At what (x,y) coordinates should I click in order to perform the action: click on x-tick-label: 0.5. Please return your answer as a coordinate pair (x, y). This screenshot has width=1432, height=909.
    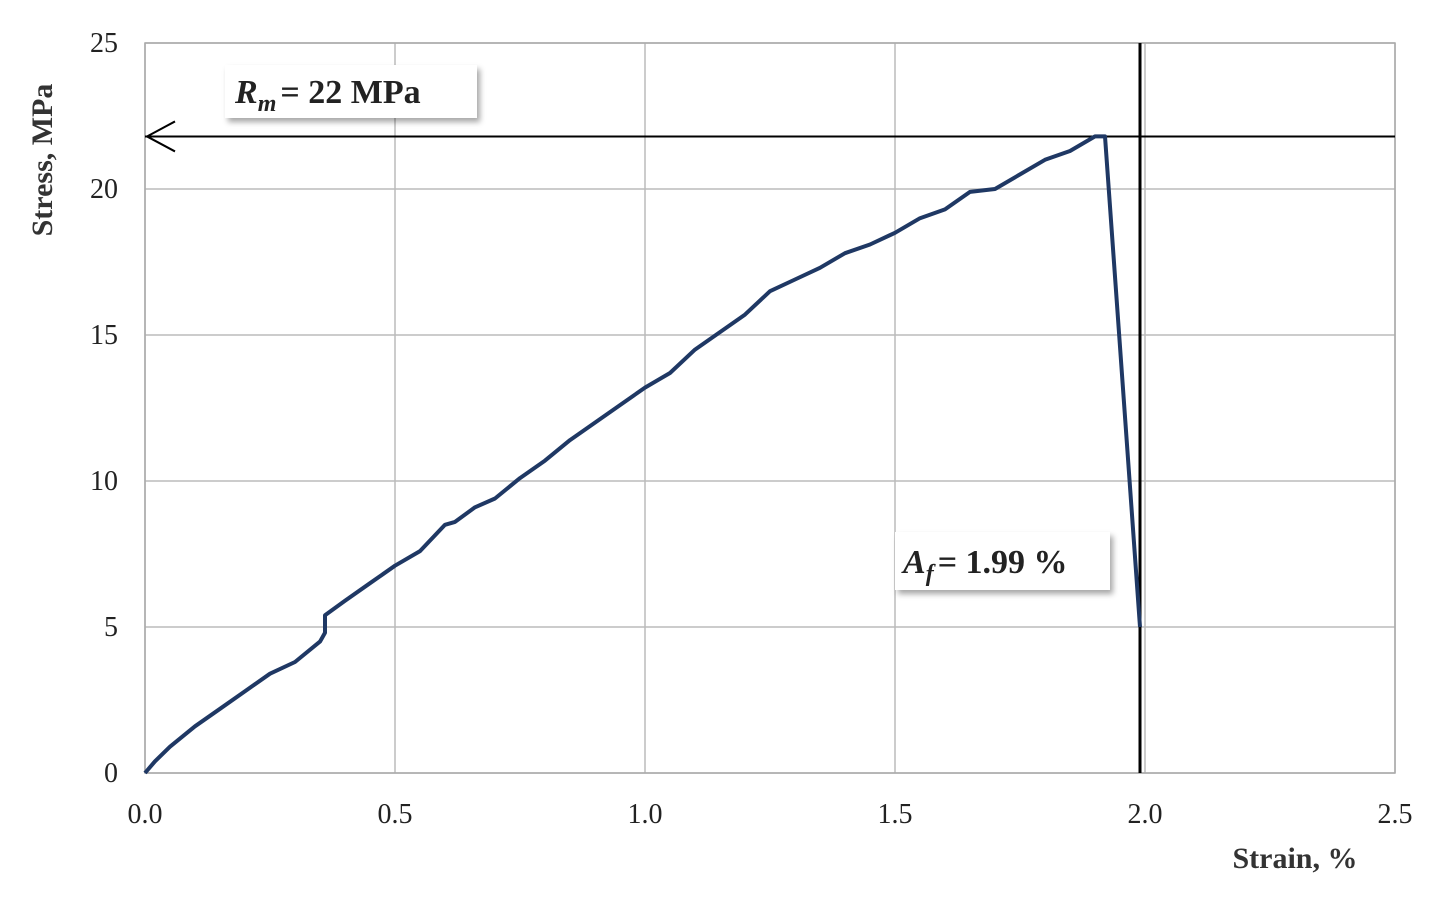
    Looking at the image, I should click on (395, 814).